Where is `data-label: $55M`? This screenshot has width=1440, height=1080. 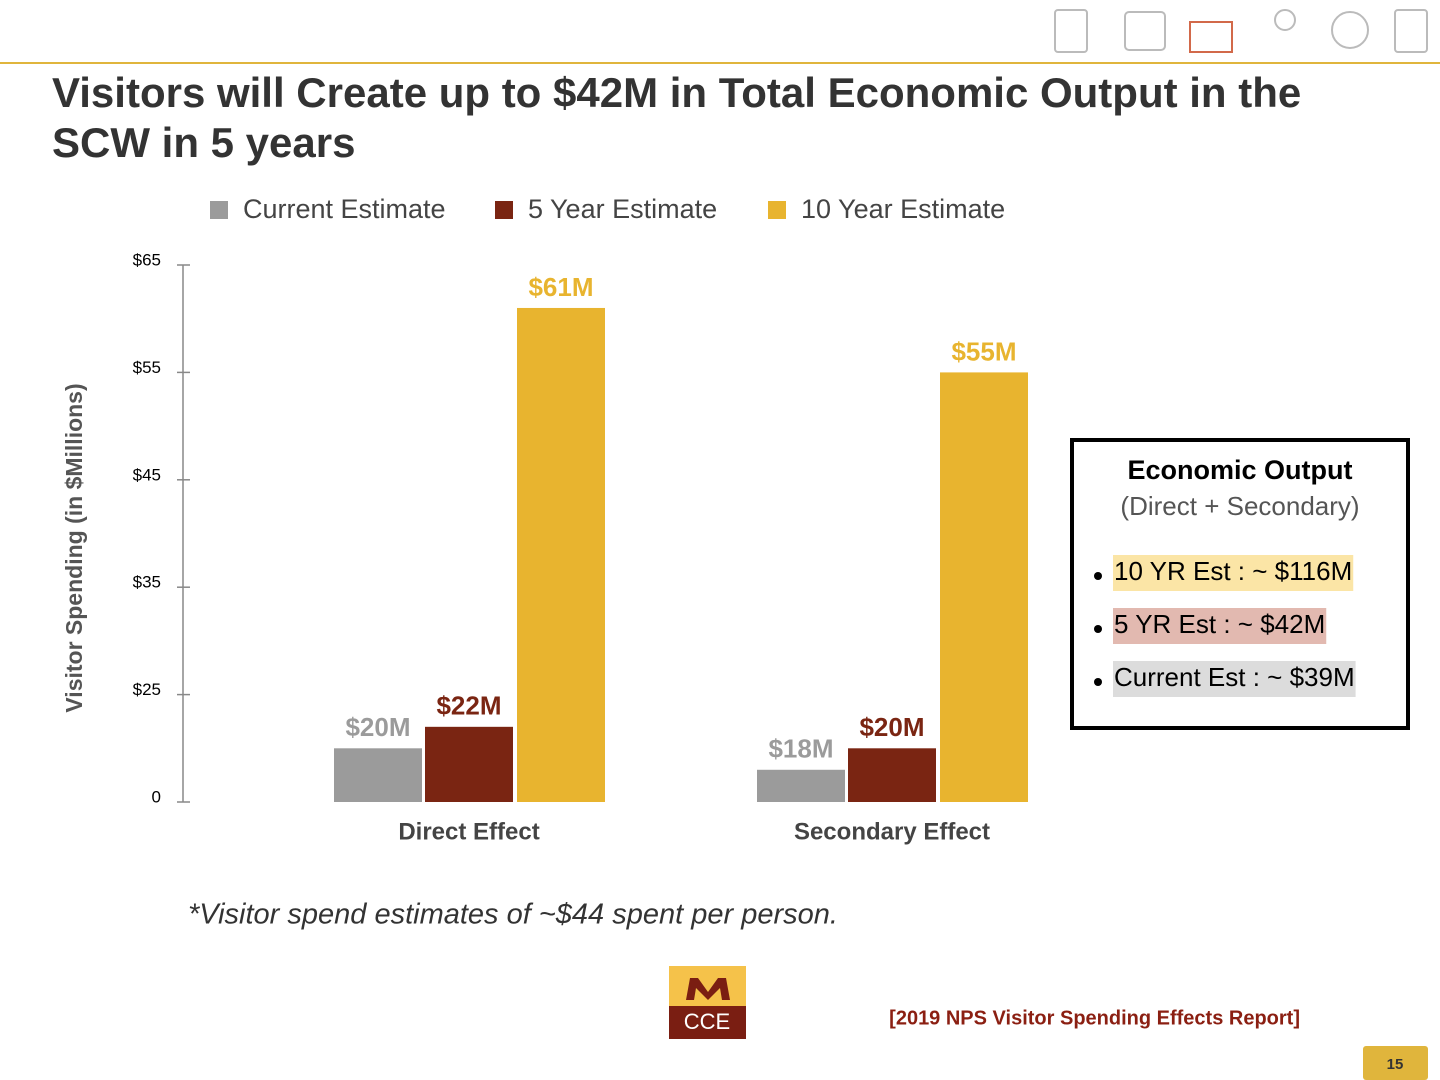
data-label: $55M is located at coordinates (983, 351).